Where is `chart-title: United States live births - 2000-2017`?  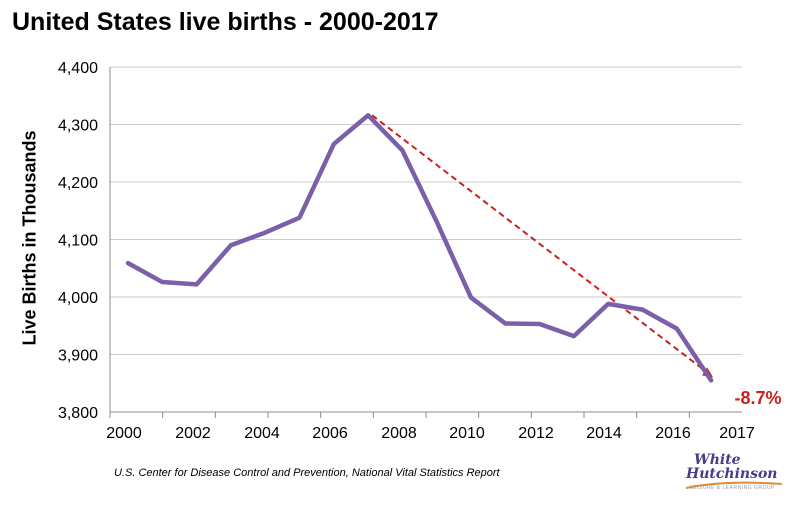
chart-title: United States live births - 2000-2017 is located at coordinates (225, 22).